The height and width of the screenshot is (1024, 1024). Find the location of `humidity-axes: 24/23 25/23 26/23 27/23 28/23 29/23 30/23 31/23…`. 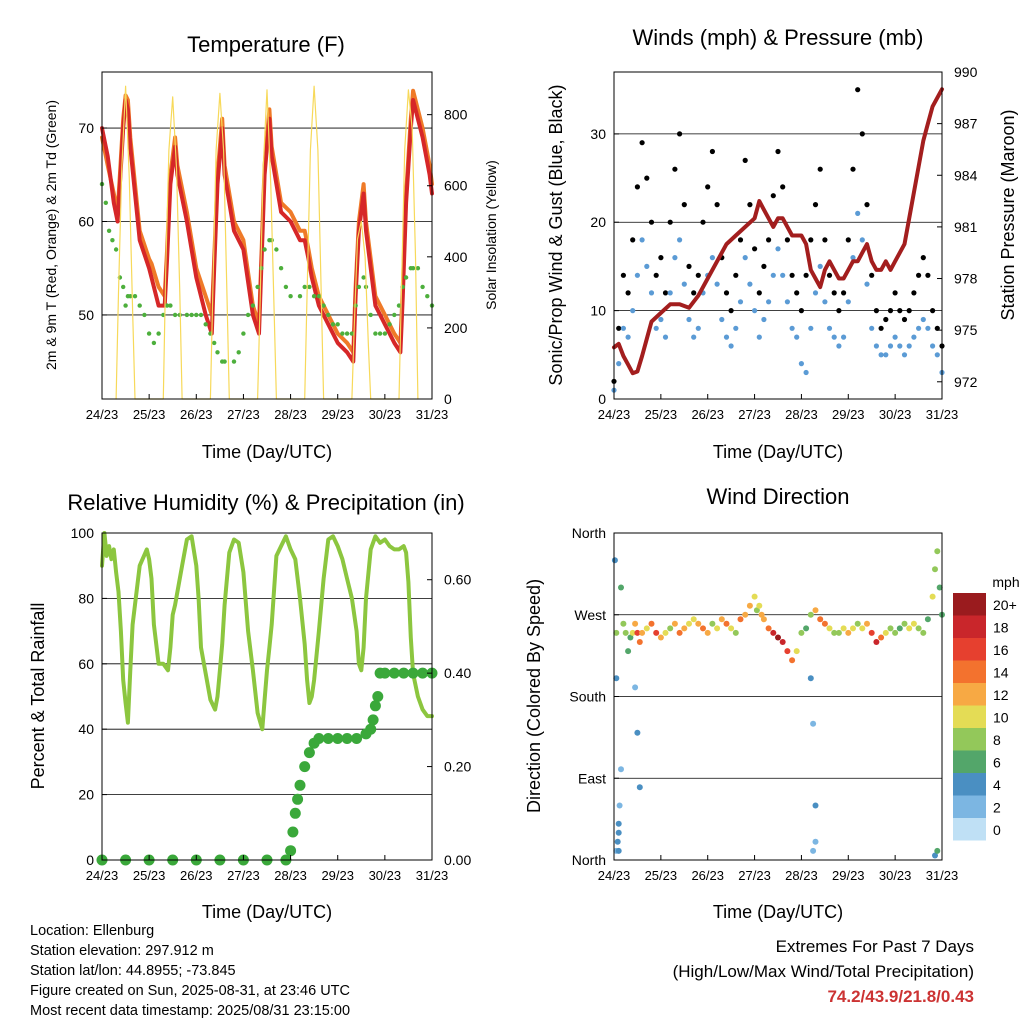

humidity-axes: 24/23 25/23 26/23 27/23 28/23 29/23 30/23 31/23… is located at coordinates (271, 704).